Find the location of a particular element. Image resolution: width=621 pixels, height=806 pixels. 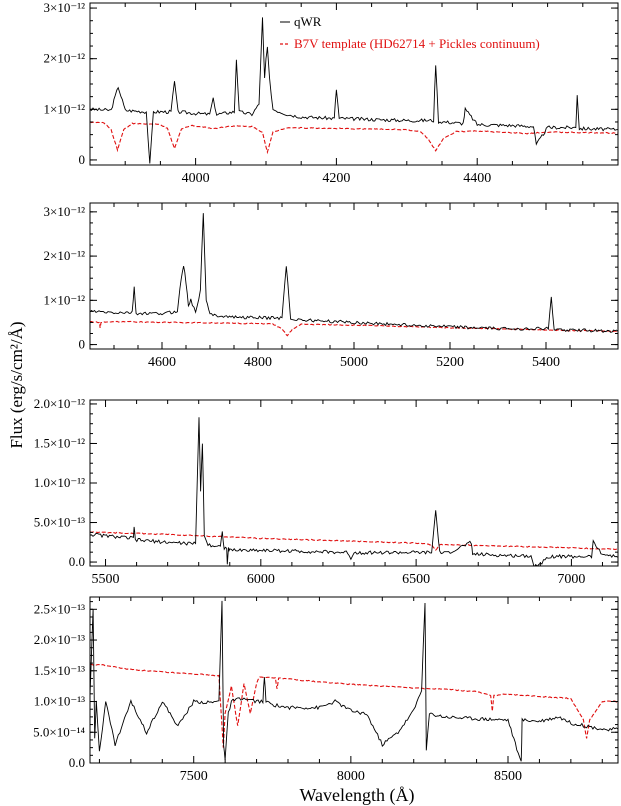

y-tick-label: 2.5×10⁻¹³ is located at coordinates (59, 608).